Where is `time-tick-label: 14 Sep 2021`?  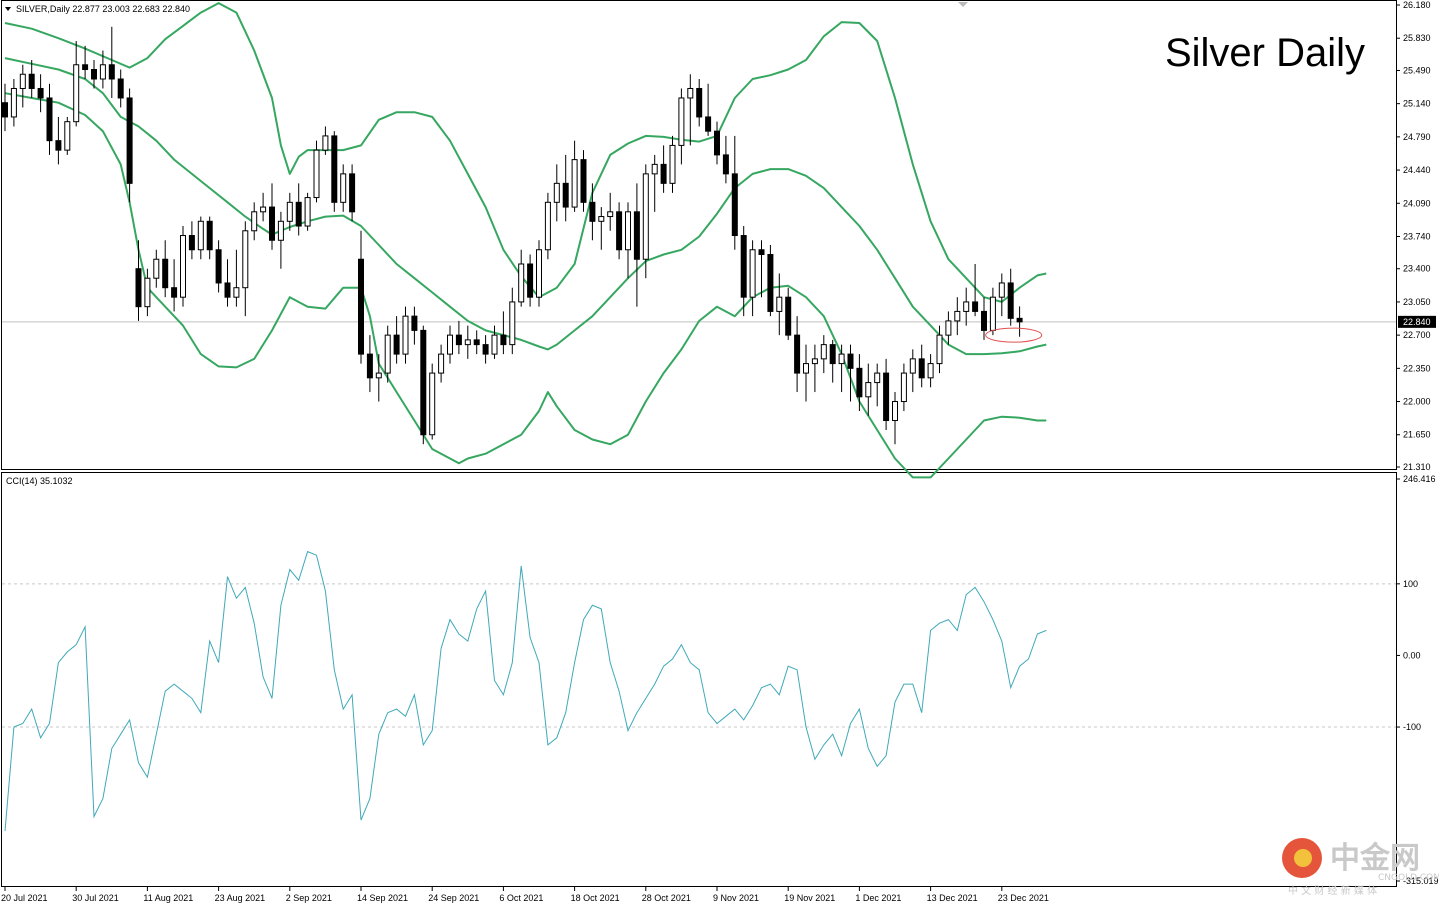 time-tick-label: 14 Sep 2021 is located at coordinates (382, 898).